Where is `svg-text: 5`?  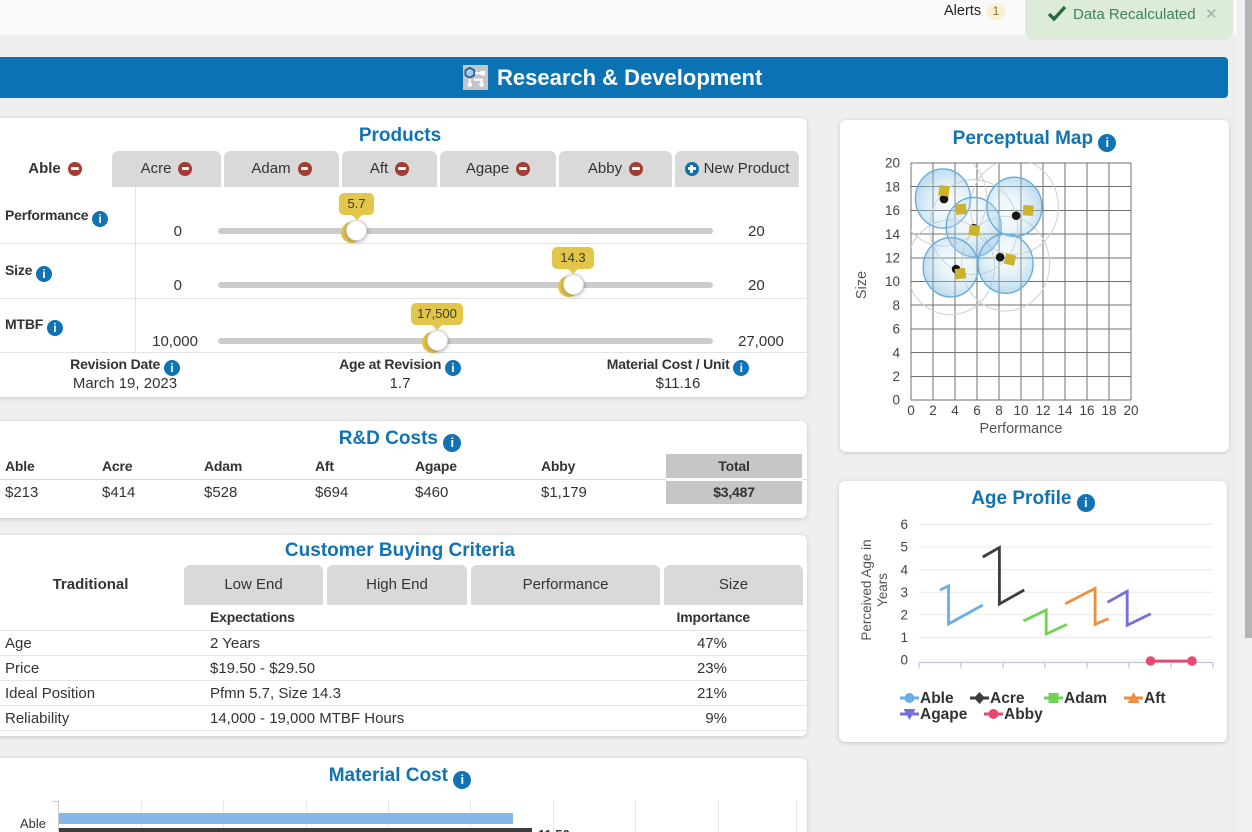
svg-text: 5 is located at coordinates (904, 547).